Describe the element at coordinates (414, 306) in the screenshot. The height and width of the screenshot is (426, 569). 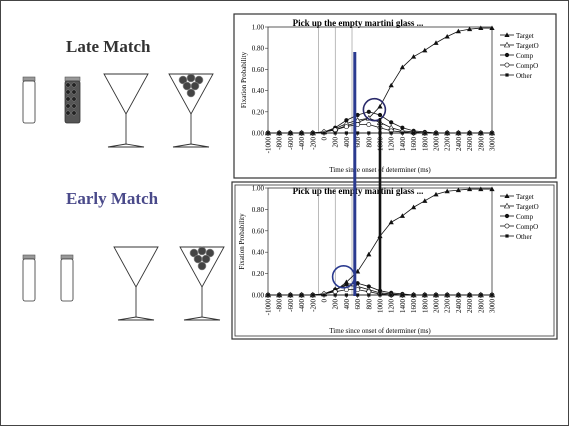
I see `x-tick-label: 1600` at that location.